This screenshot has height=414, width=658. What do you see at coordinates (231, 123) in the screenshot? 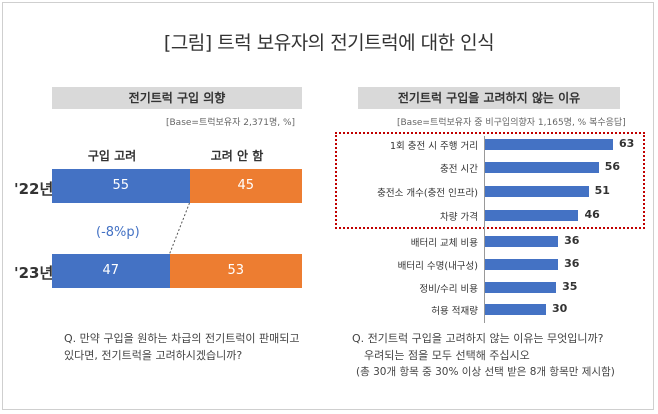
I see `left-base-note: [Base=트럭보유자 2,371명, %]` at bounding box center [231, 123].